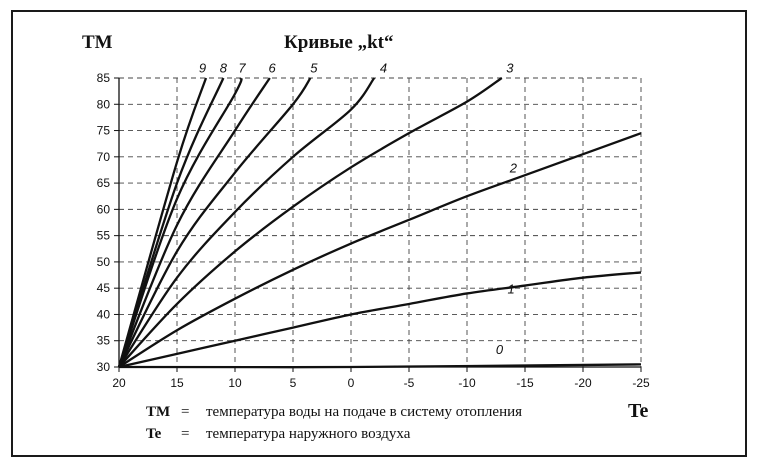 This screenshot has height=471, width=762. Describe the element at coordinates (104, 367) in the screenshot. I see `y-tick-label: 30` at that location.